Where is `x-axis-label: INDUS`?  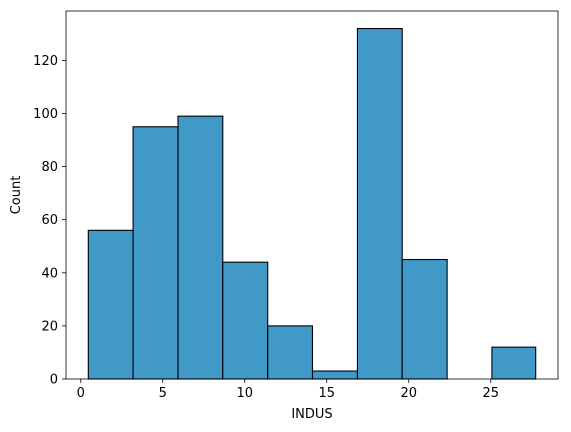
x-axis-label: INDUS is located at coordinates (311, 414).